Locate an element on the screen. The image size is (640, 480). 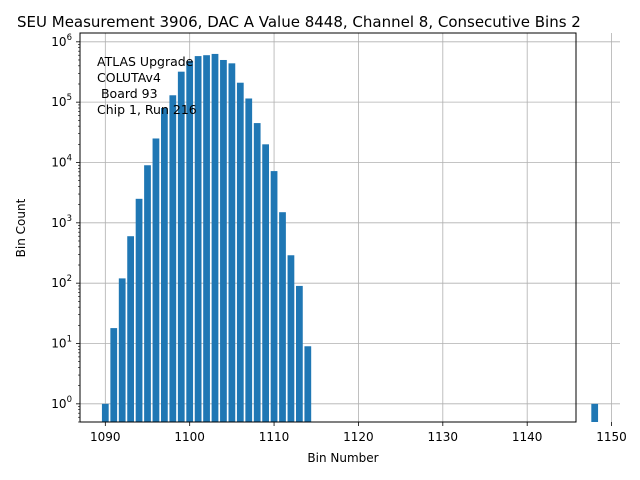
y-axis: 10⁰ 10¹ 10² 10³ 10⁴ 10⁵ 10⁶ is located at coordinates (65, 228).